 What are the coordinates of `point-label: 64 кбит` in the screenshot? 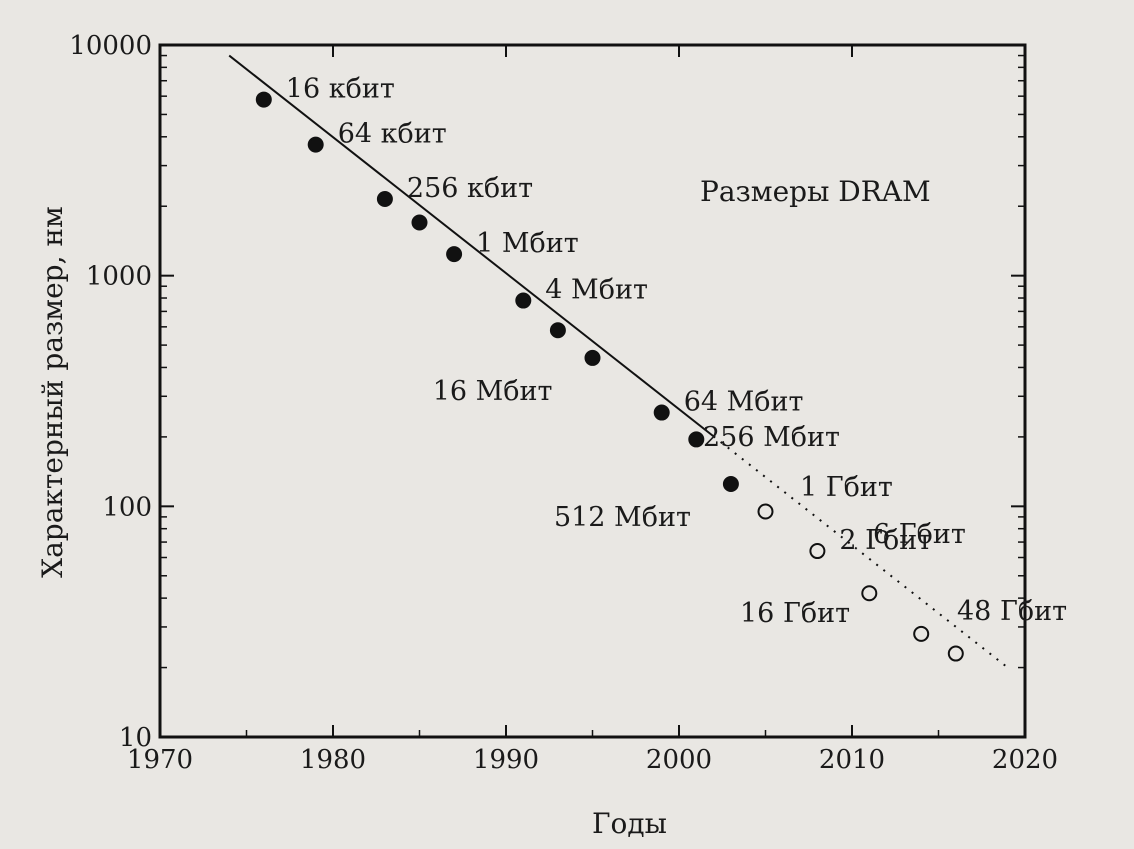 It's located at (392, 134).